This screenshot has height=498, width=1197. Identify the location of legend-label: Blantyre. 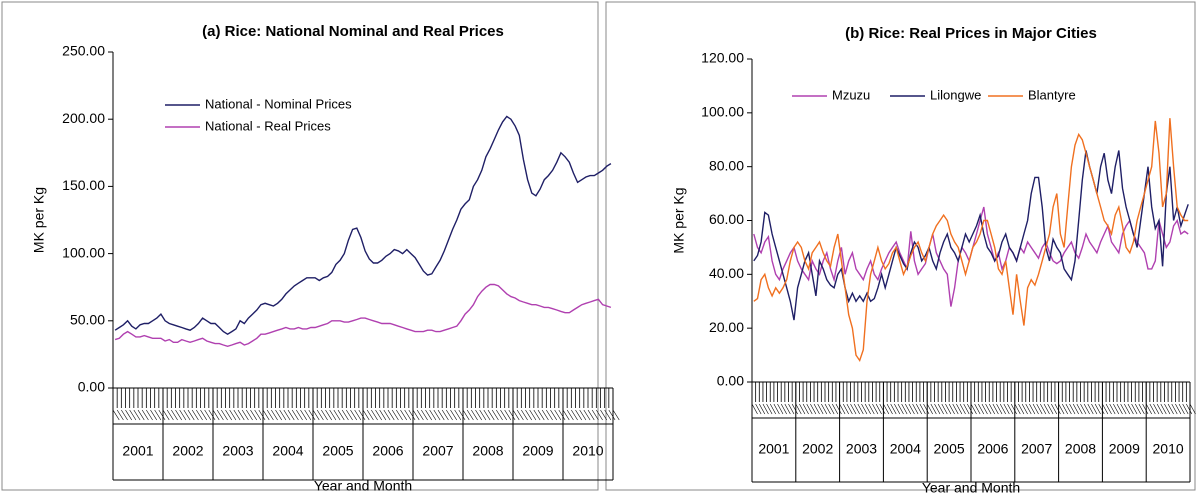
(1052, 94).